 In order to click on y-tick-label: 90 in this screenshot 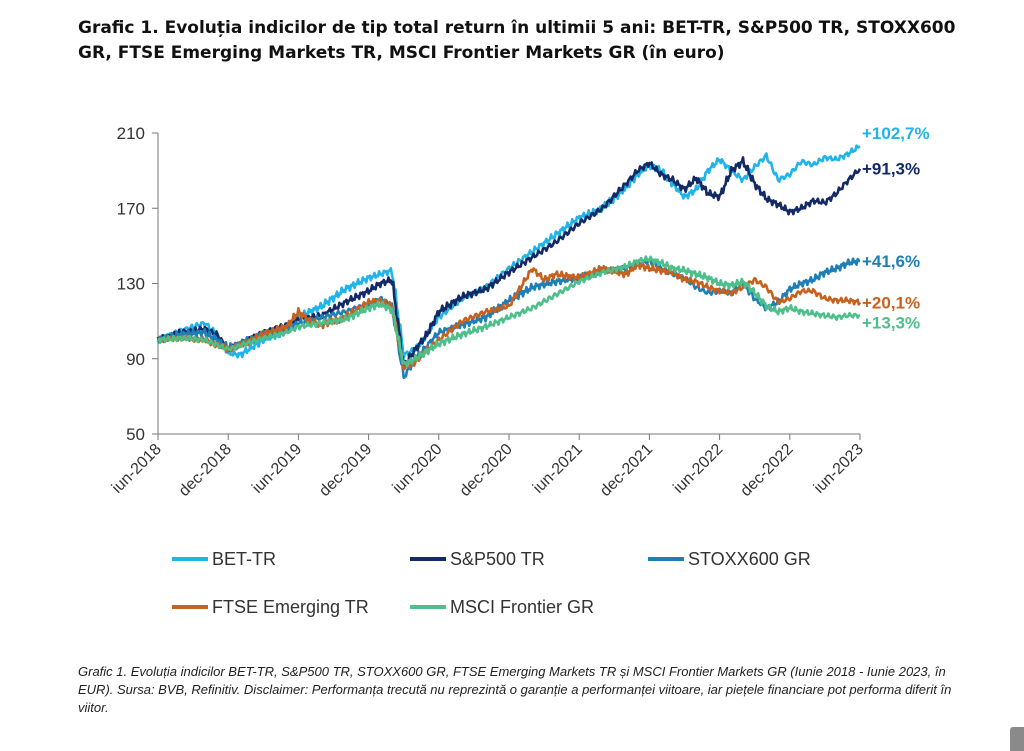, I will do `click(135, 359)`.